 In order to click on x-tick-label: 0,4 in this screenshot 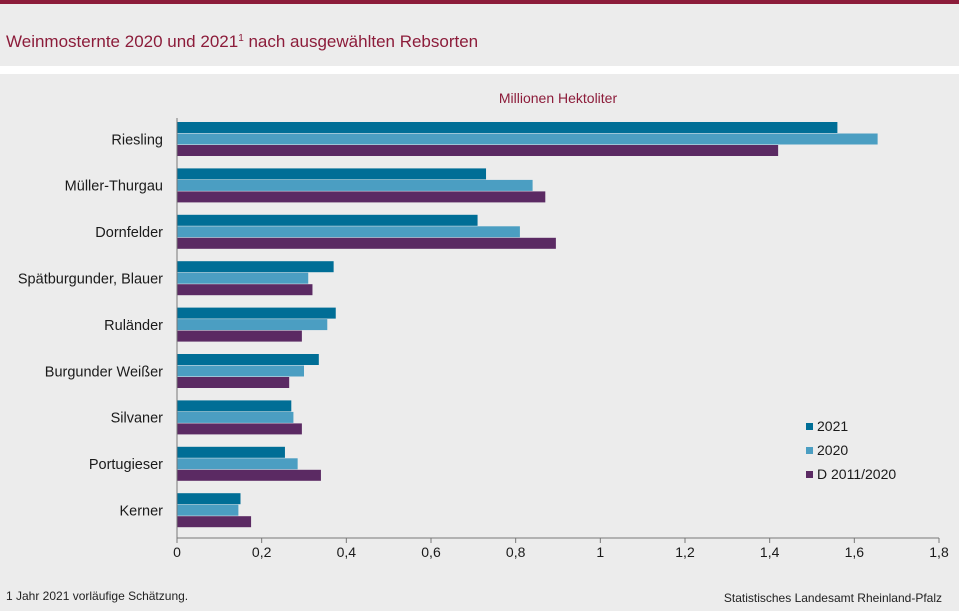, I will do `click(347, 552)`.